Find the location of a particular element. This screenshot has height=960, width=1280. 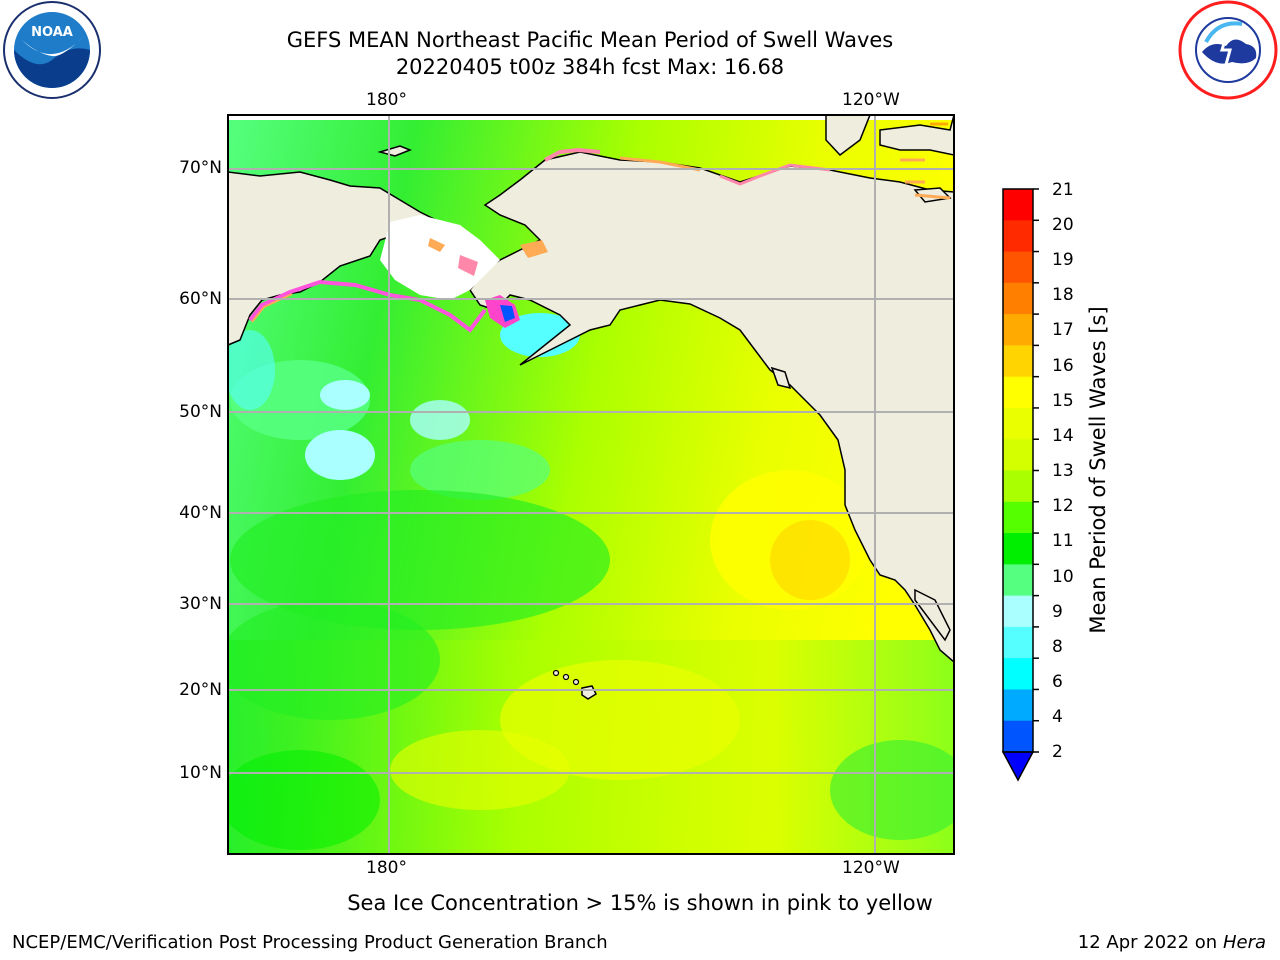

colorbar-tick: 17 is located at coordinates (1063, 330).